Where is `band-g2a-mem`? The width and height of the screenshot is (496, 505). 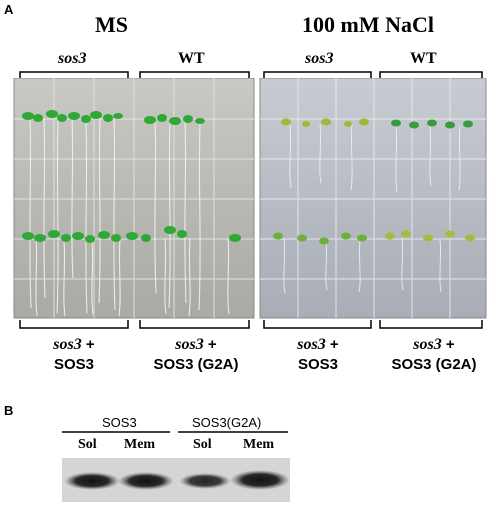
band-g2a-mem is located at coordinates (260, 480).